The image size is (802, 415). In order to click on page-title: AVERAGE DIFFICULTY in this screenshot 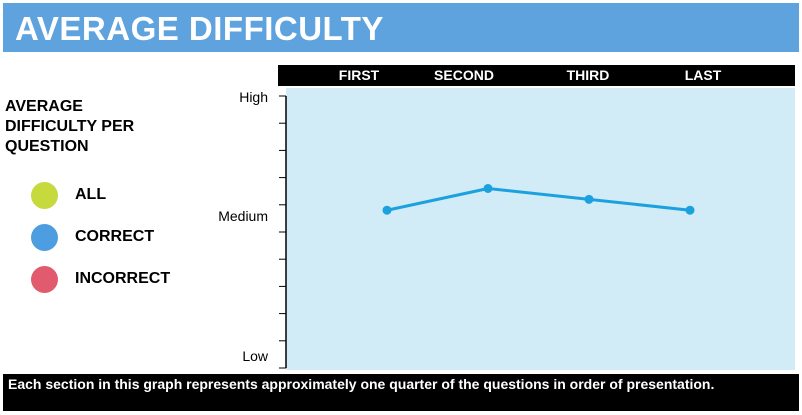, I will do `click(199, 28)`.